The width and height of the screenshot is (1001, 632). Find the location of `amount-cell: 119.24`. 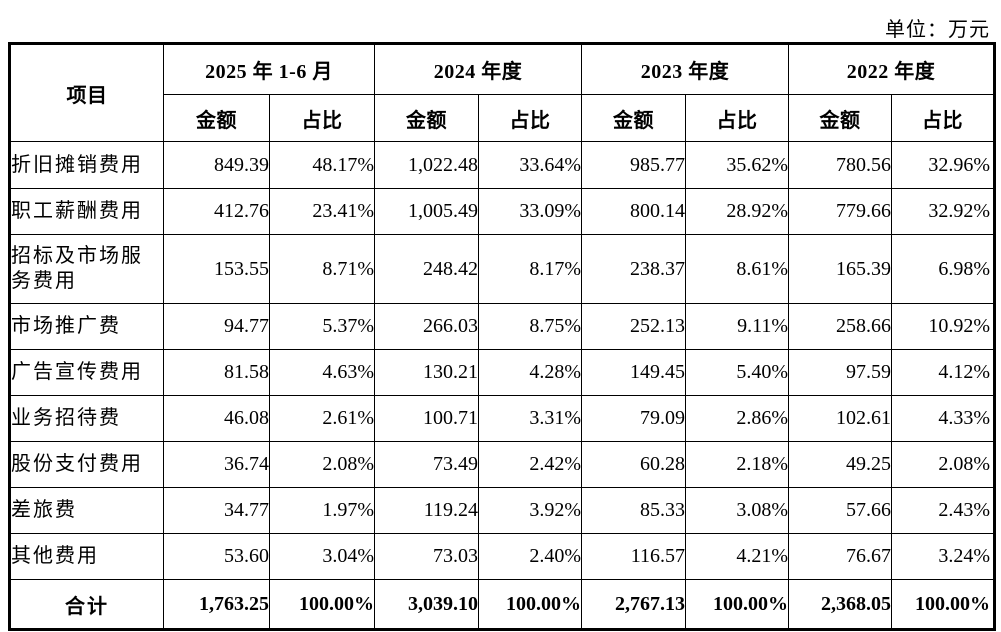

amount-cell: 119.24 is located at coordinates (427, 510).